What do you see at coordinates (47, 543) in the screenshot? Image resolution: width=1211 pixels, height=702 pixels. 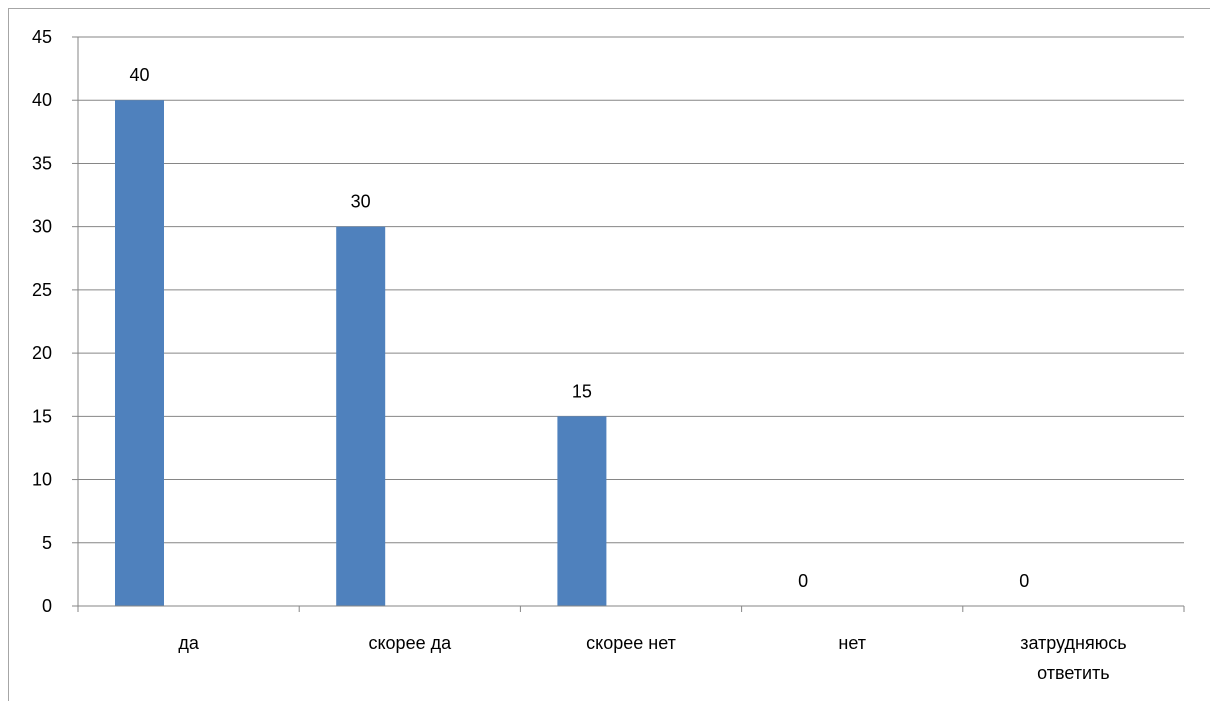 I see `y-tick-label: 5` at bounding box center [47, 543].